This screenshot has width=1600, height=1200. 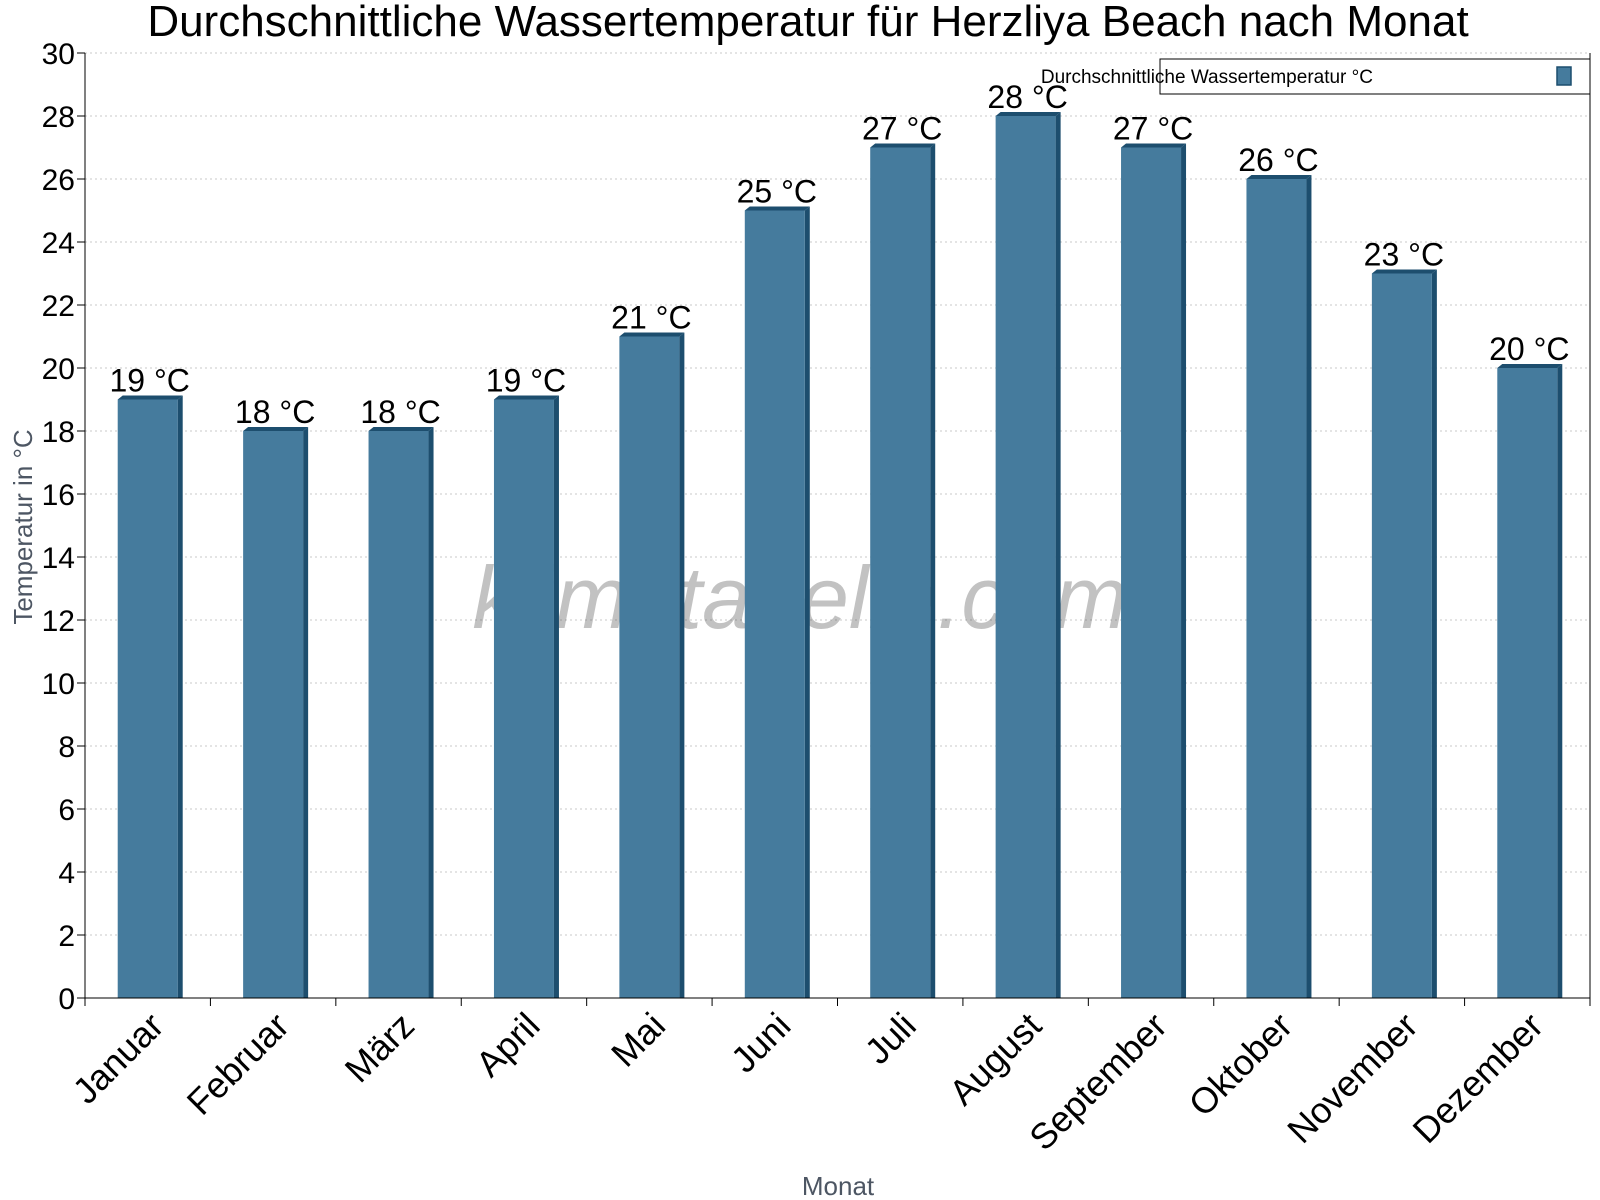 I want to click on y-tick-label: 22, so click(x=58, y=306).